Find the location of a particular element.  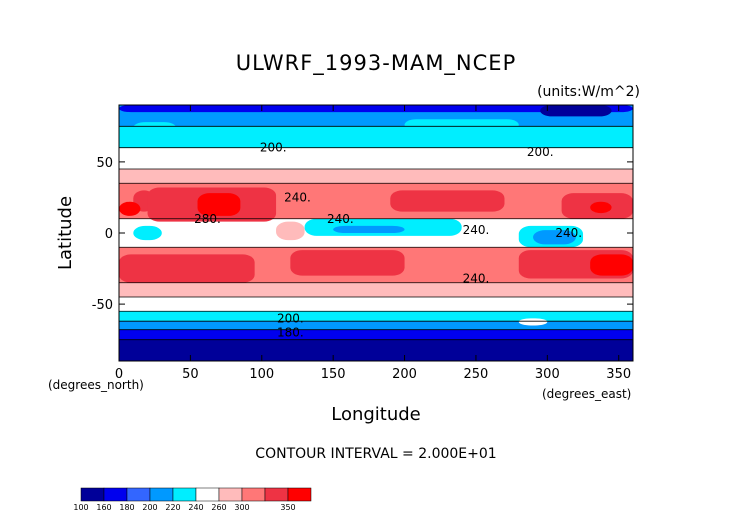

colorbar-level-7: 300 is located at coordinates (241, 507).